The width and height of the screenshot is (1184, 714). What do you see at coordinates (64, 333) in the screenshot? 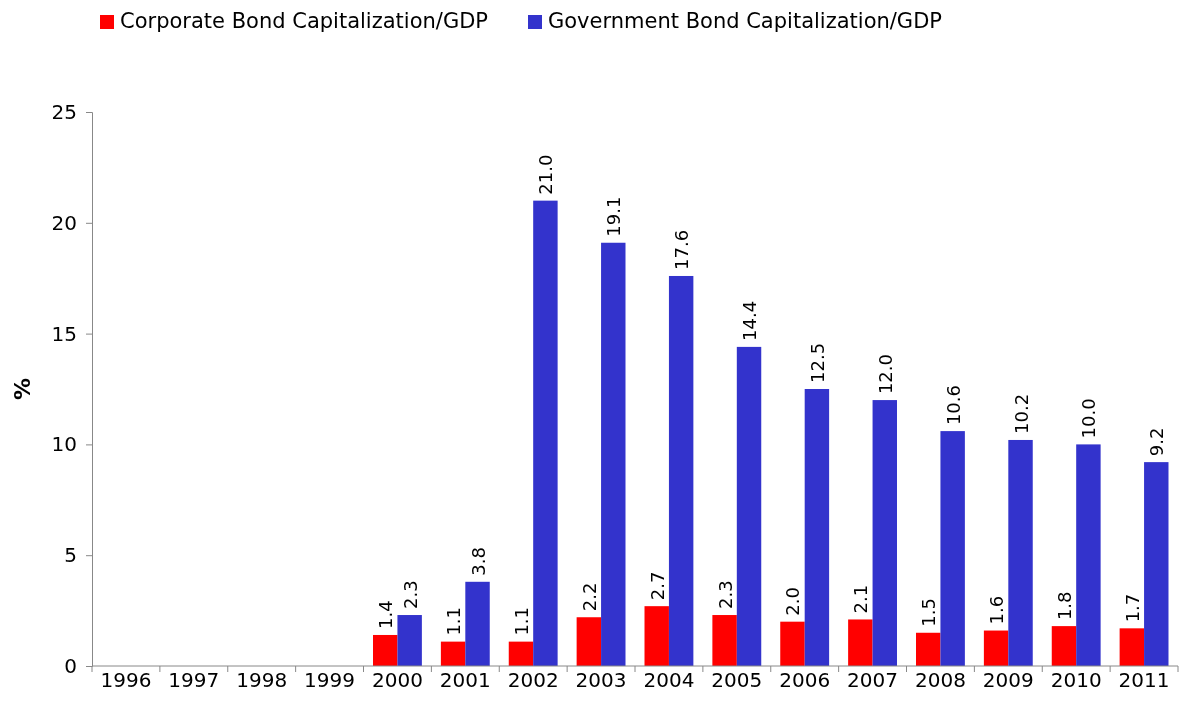
I see `y-tick-label: 15` at bounding box center [64, 333].